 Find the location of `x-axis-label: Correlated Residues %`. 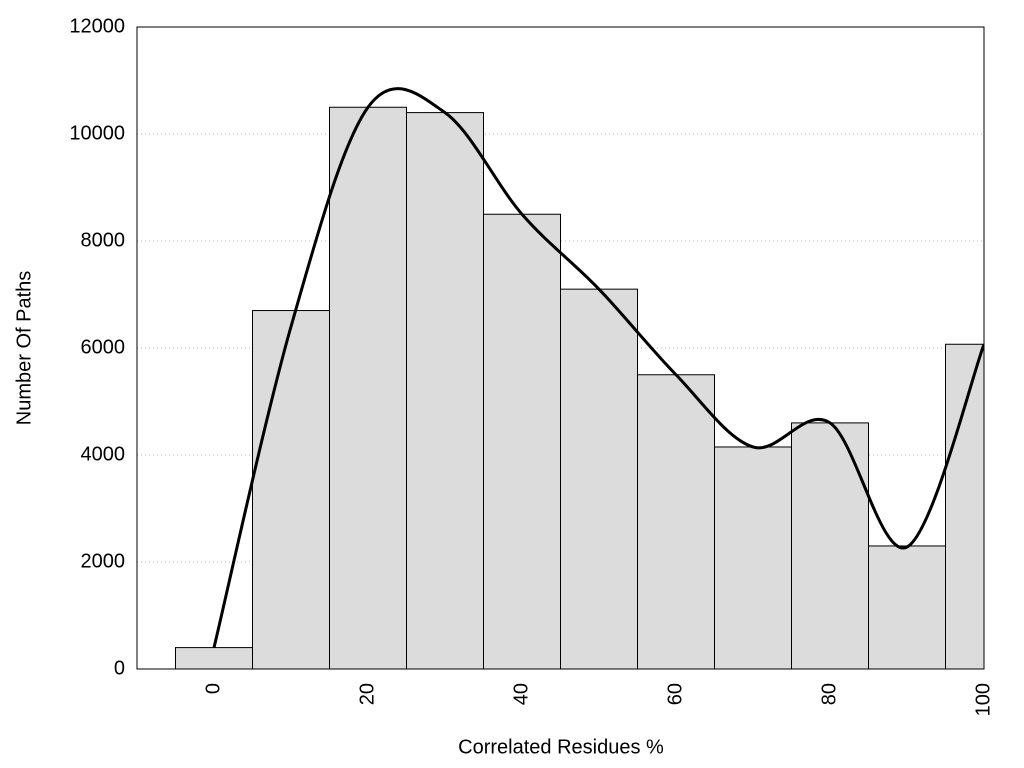

x-axis-label: Correlated Residues % is located at coordinates (561, 747).